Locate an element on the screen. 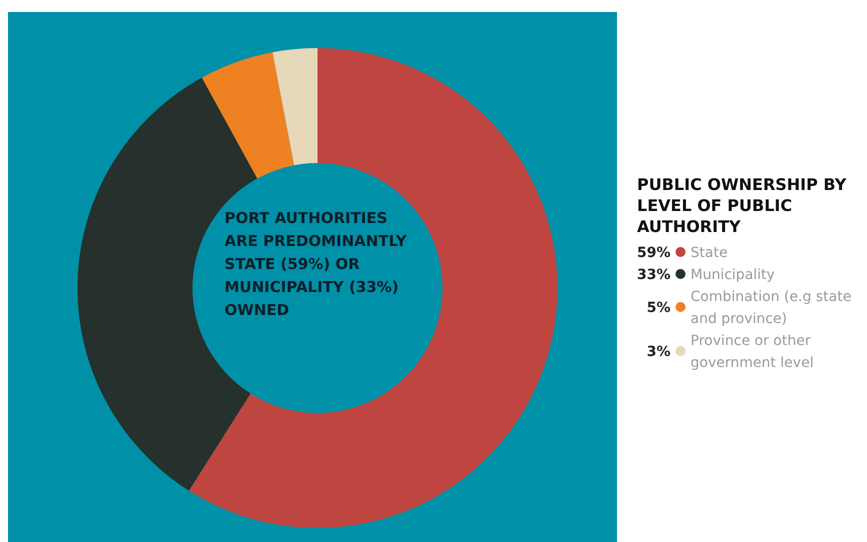 The height and width of the screenshot is (542, 867). legend-title: PUBLIC OWNERSHIP BY LEVEL OF PUBLIC AUTHORITY is located at coordinates (742, 205).